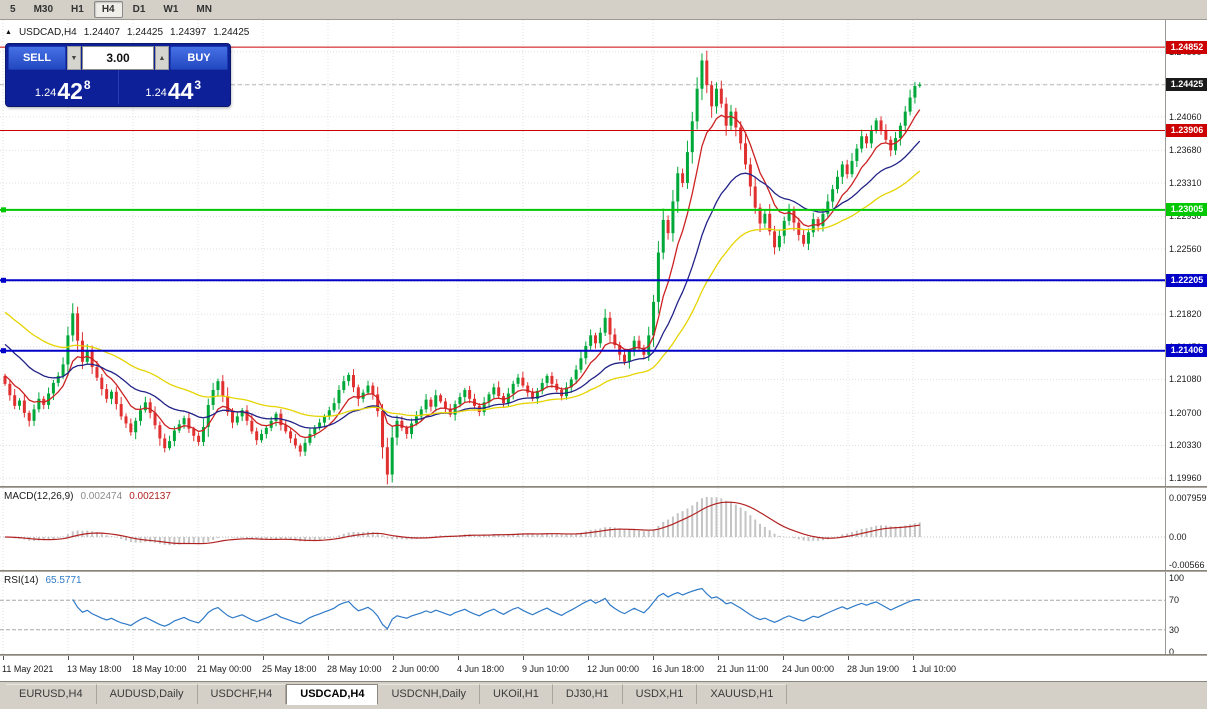 The image size is (1207, 709). Describe the element at coordinates (1178, 537) in the screenshot. I see `macd-axis-label: 0.00` at that location.